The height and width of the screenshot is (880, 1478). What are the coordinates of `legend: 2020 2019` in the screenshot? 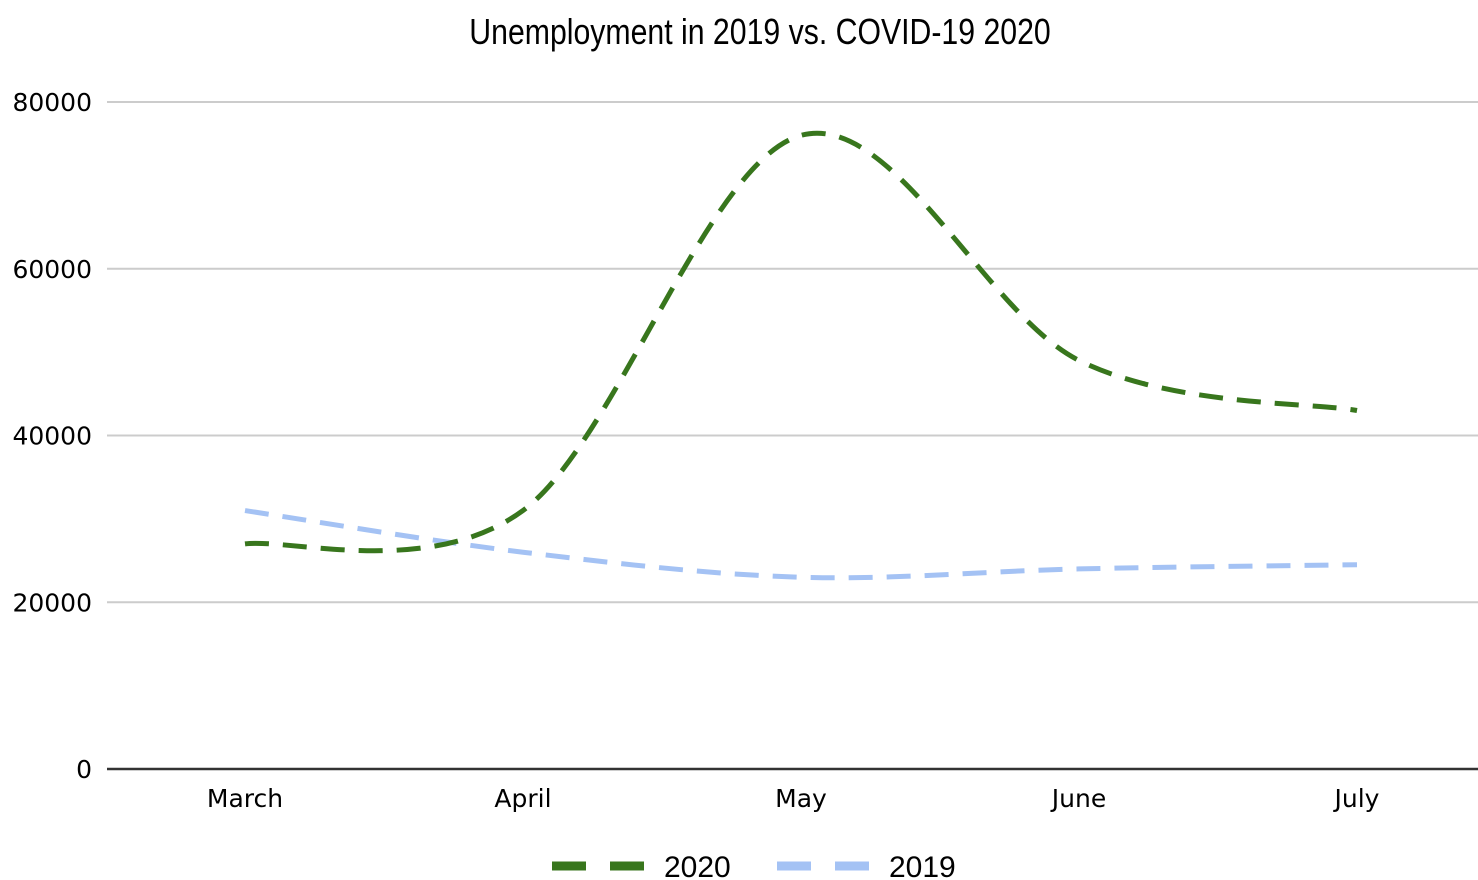 It's located at (754, 865).